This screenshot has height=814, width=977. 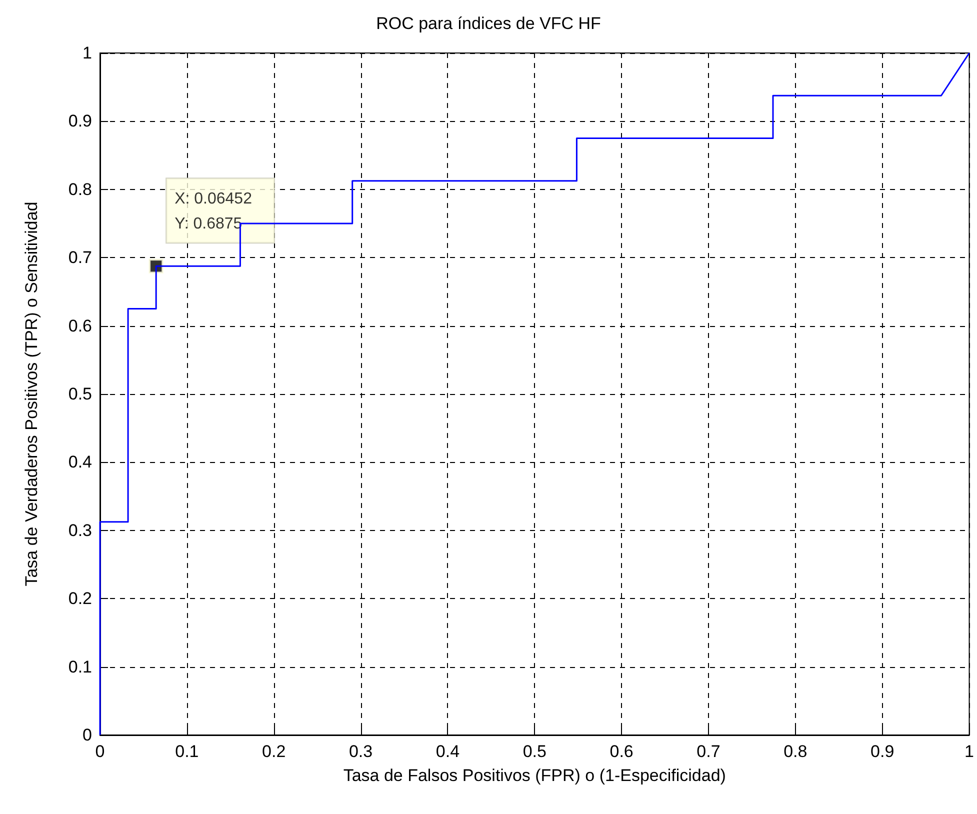 What do you see at coordinates (80, 189) in the screenshot?
I see `y-tick-label: 0.8` at bounding box center [80, 189].